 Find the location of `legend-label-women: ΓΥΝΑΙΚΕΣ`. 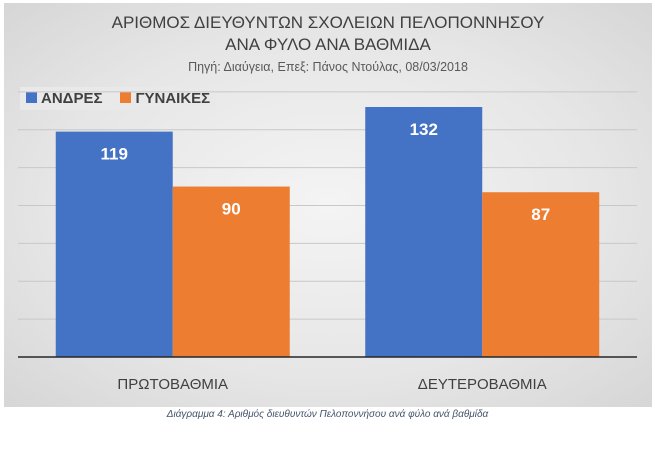

legend-label-women: ΓΥΝΑΙΚΕΣ is located at coordinates (173, 98).